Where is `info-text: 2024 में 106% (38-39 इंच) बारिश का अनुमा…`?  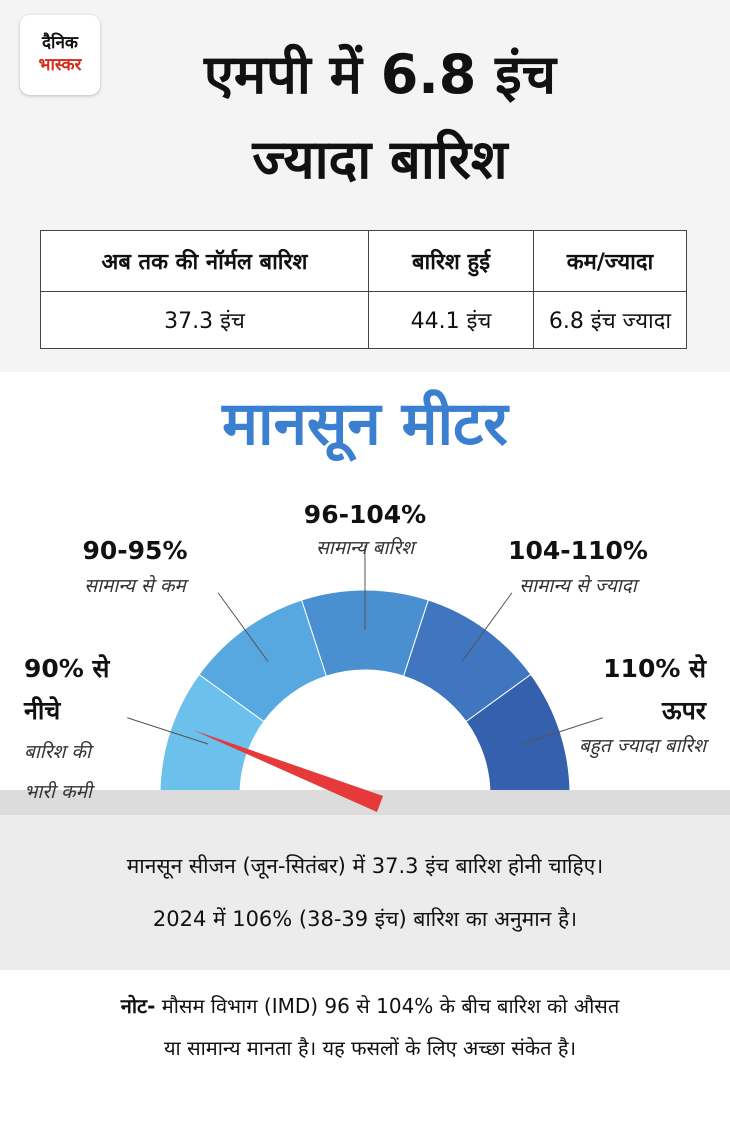
info-text: 2024 में 106% (38-39 इंच) बारिश का अनुमा… is located at coordinates (365, 919).